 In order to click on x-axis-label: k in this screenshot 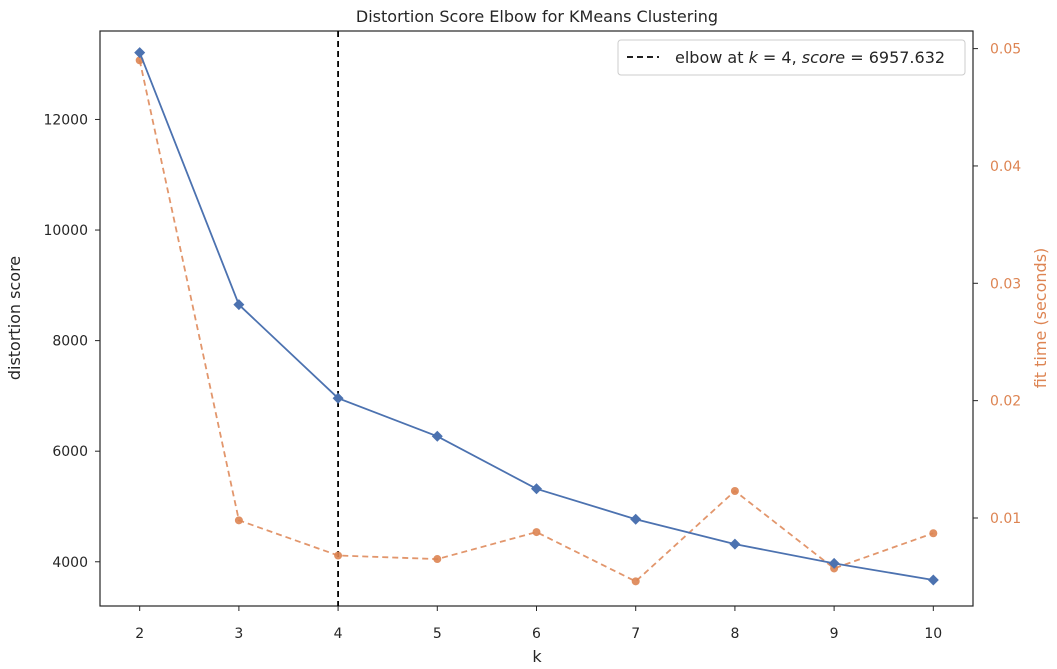, I will do `click(537, 656)`.